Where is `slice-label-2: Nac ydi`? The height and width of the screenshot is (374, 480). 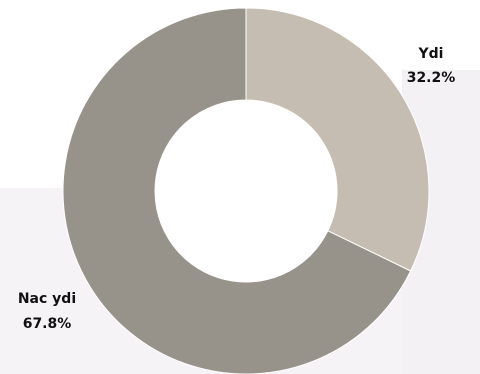 slice-label-2: Nac ydi is located at coordinates (47, 299).